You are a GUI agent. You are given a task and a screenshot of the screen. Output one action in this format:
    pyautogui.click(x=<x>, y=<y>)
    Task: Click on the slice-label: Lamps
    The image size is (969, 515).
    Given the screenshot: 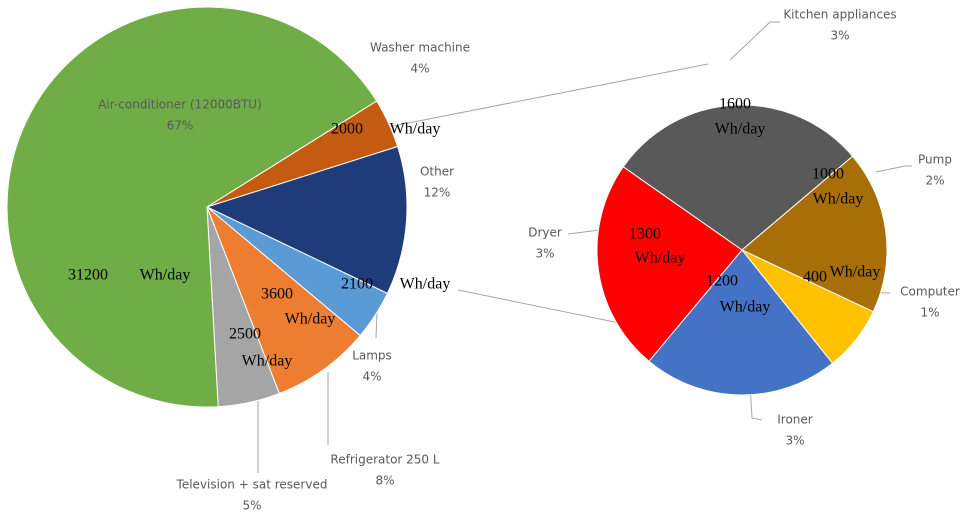 What is the action you would take?
    pyautogui.click(x=372, y=356)
    